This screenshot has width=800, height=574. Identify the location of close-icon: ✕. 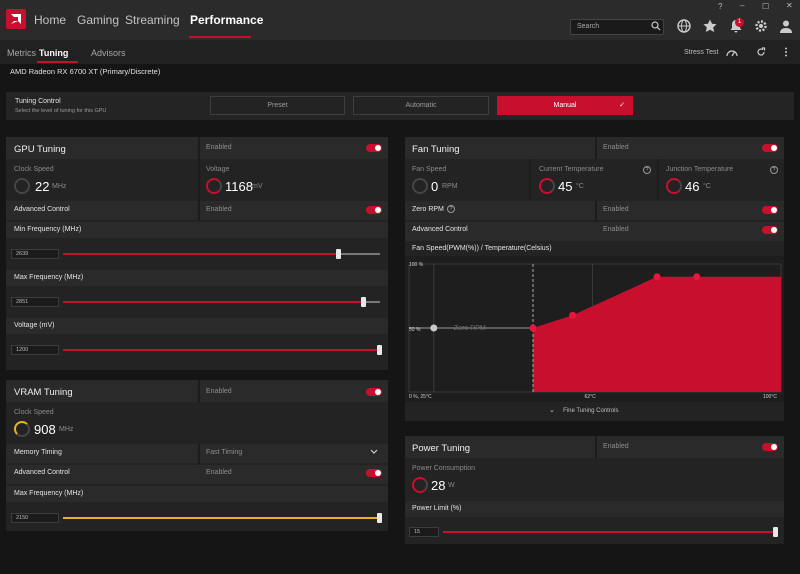
(789, 5).